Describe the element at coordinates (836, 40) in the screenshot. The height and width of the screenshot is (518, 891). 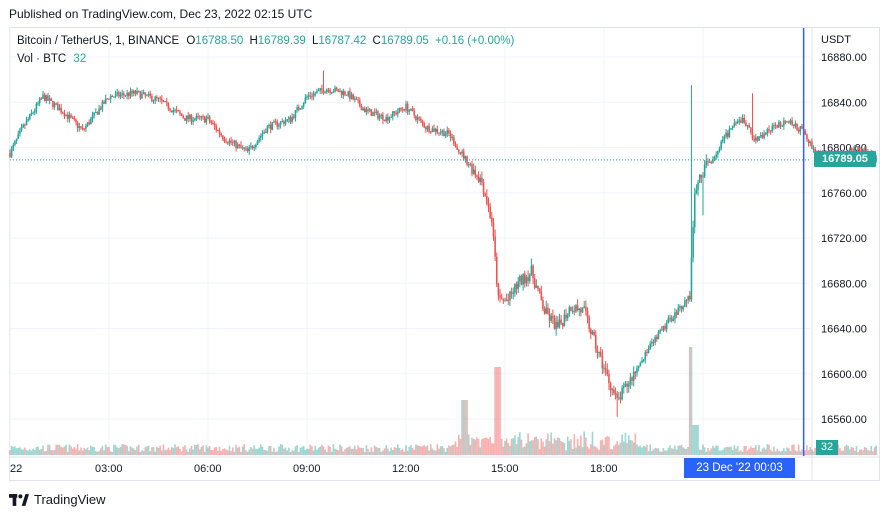
I see `currency-label: USDT` at that location.